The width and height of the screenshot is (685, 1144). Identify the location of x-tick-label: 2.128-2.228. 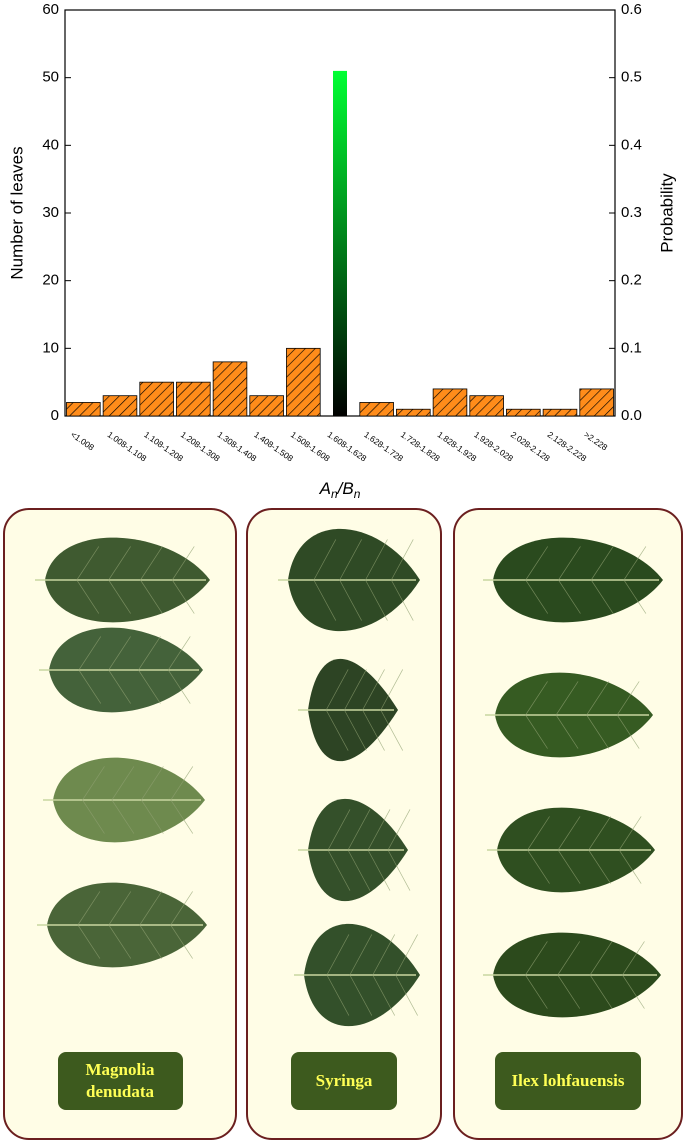
(567, 446).